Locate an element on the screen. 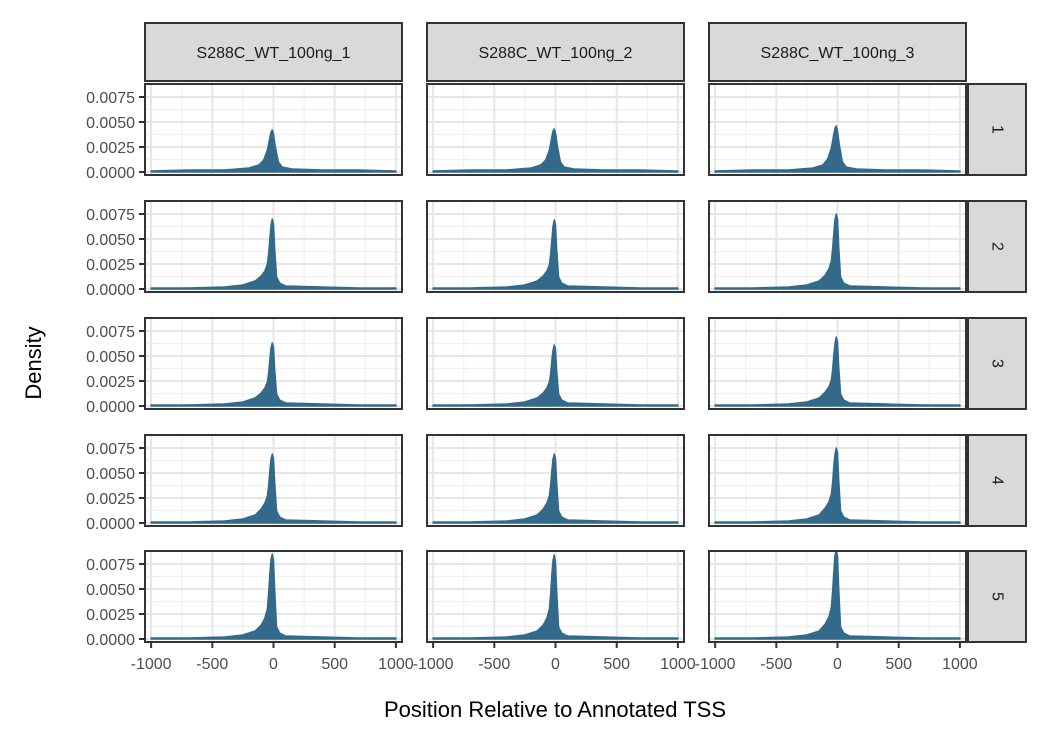  row-strip: 1 is located at coordinates (997, 129).